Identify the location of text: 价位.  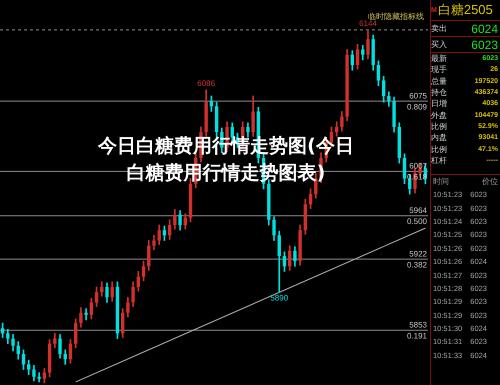
(490, 181).